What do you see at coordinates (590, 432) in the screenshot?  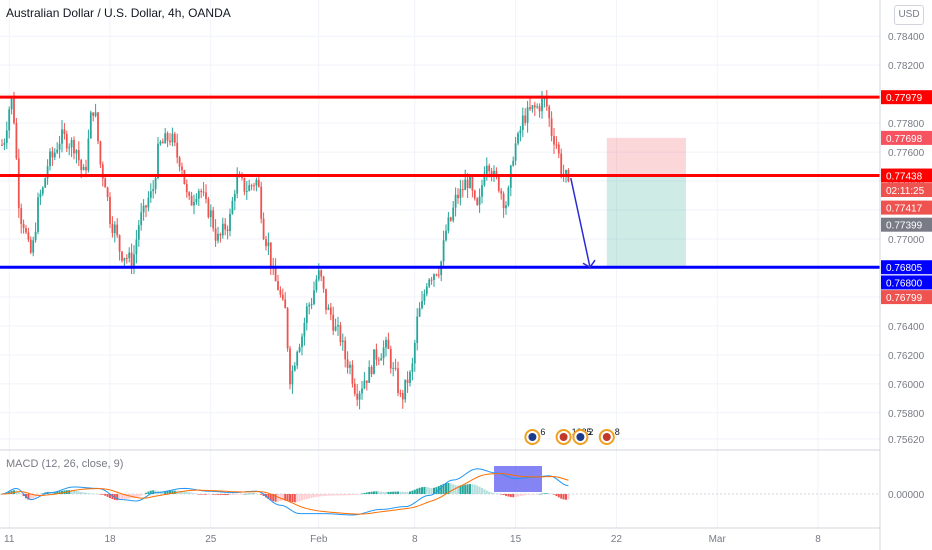 I see `event-count-label: 2` at bounding box center [590, 432].